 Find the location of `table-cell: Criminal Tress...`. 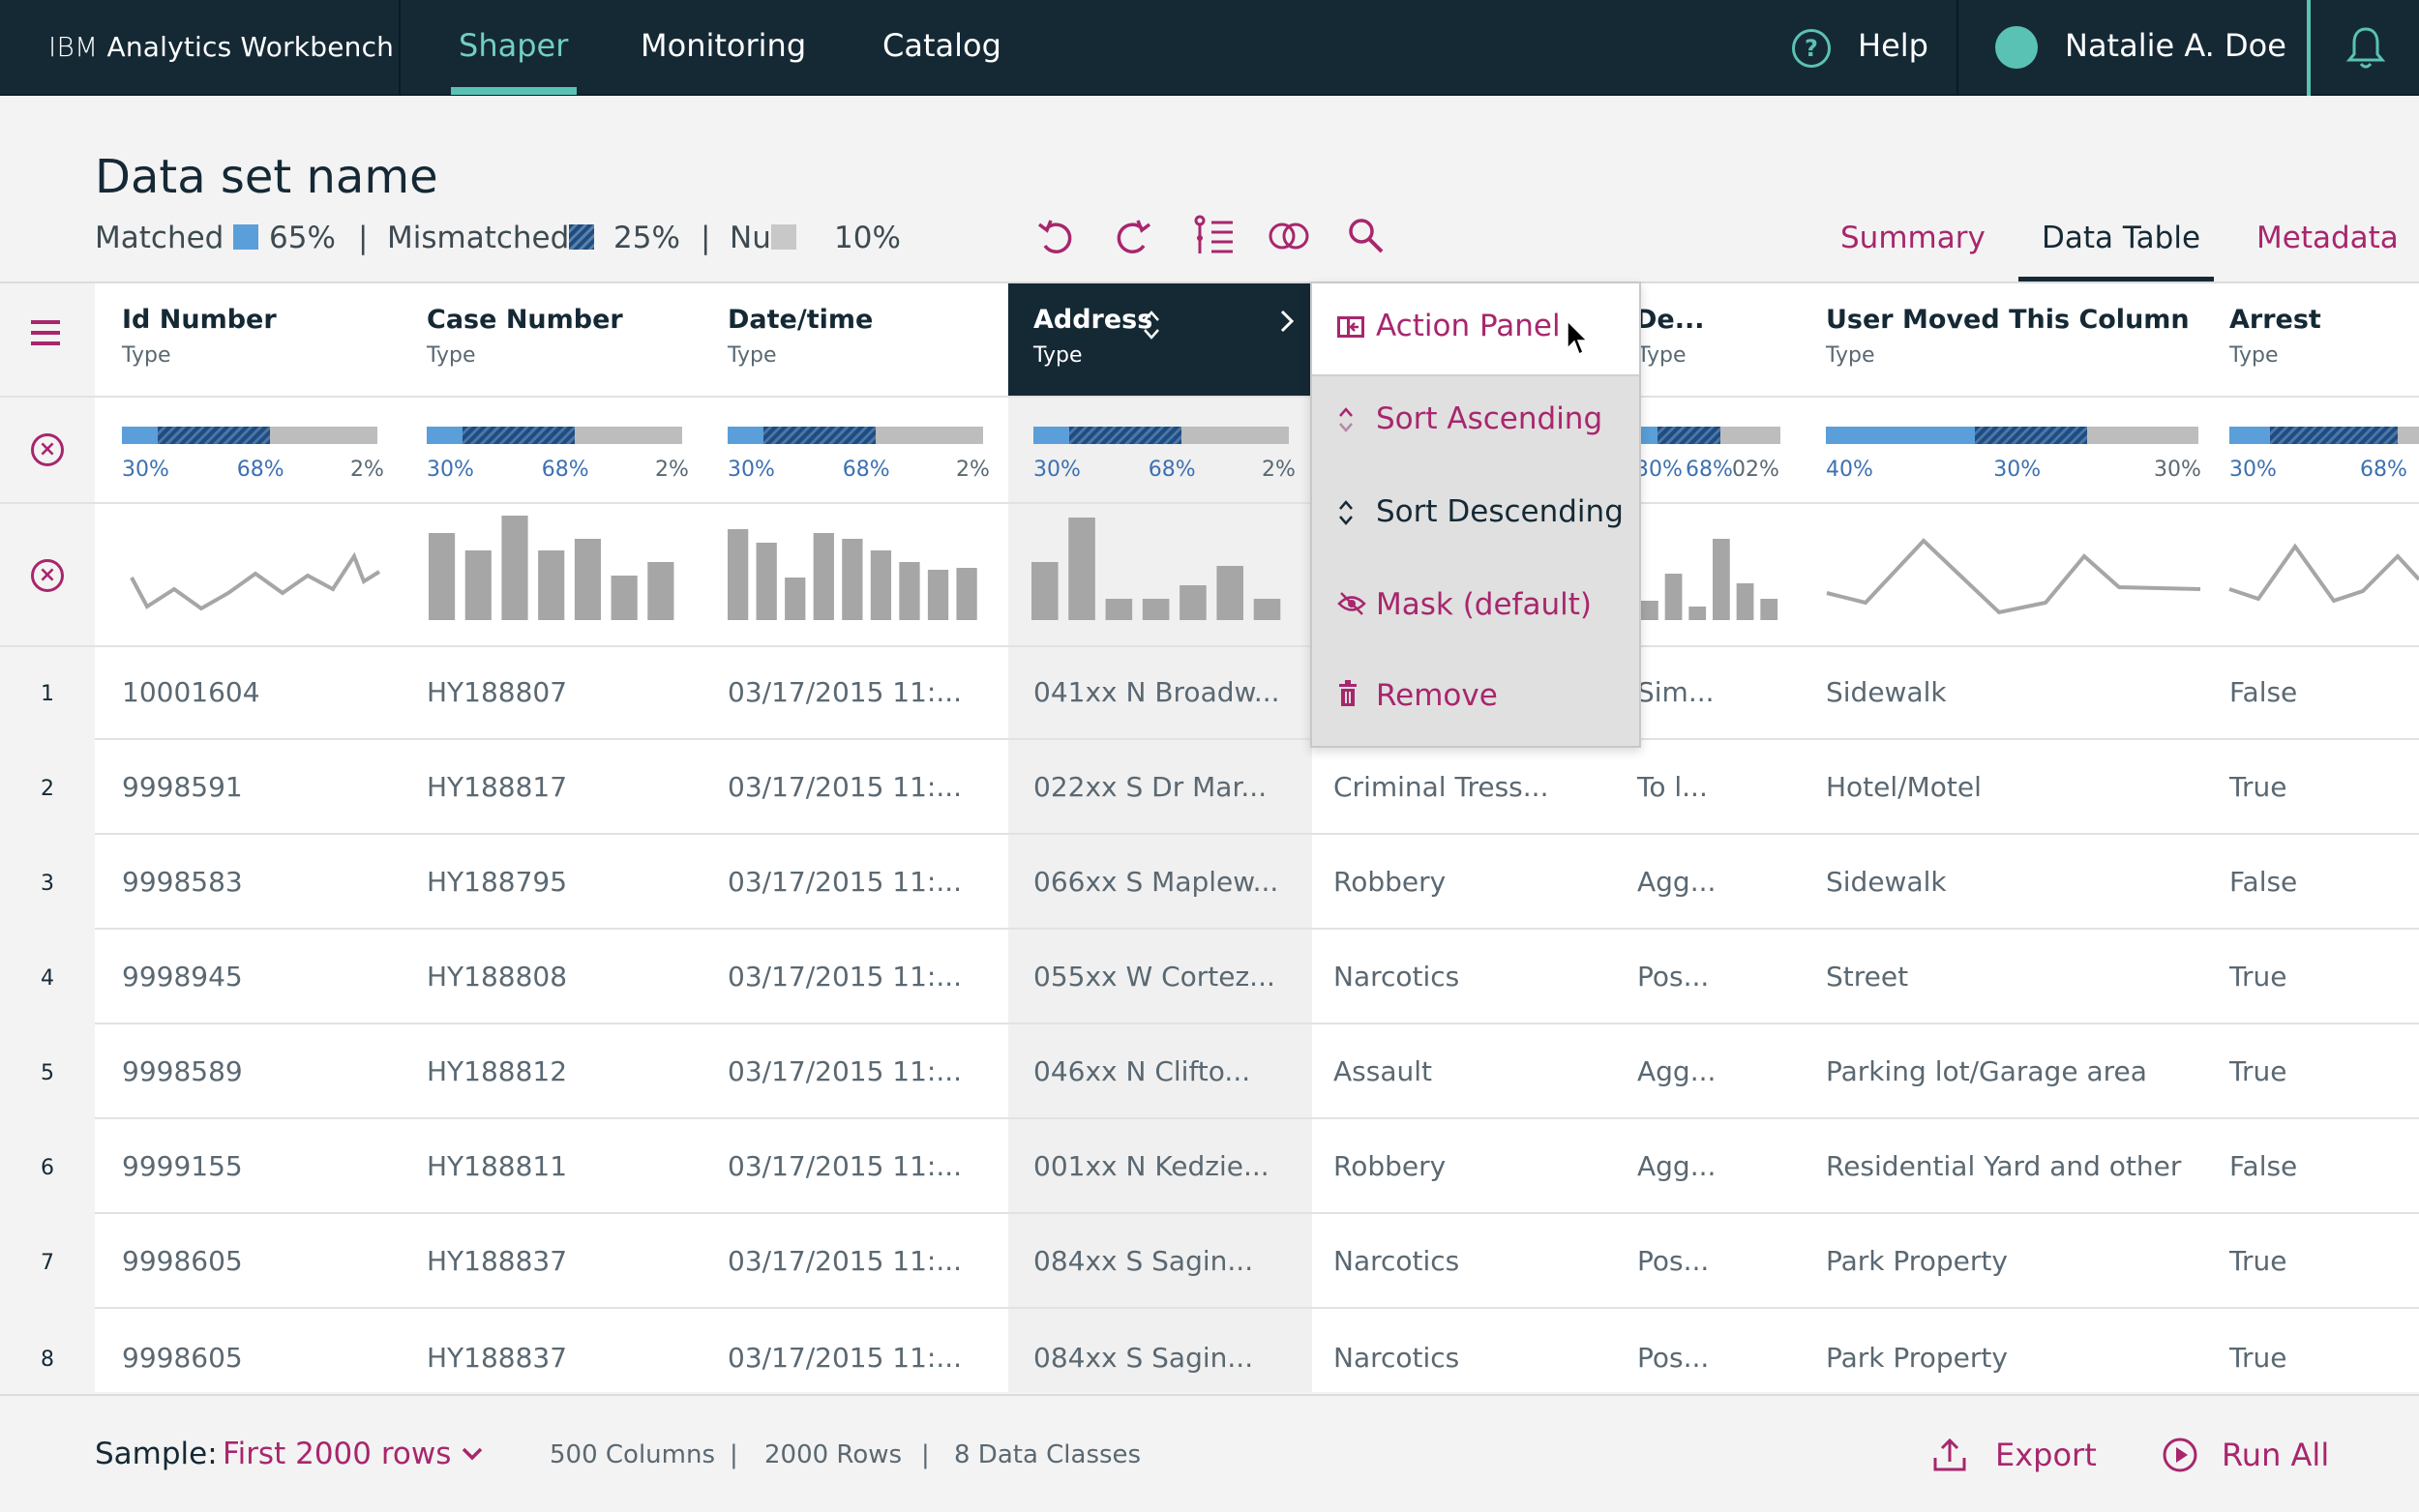

table-cell: Criminal Tress... is located at coordinates (1441, 787).